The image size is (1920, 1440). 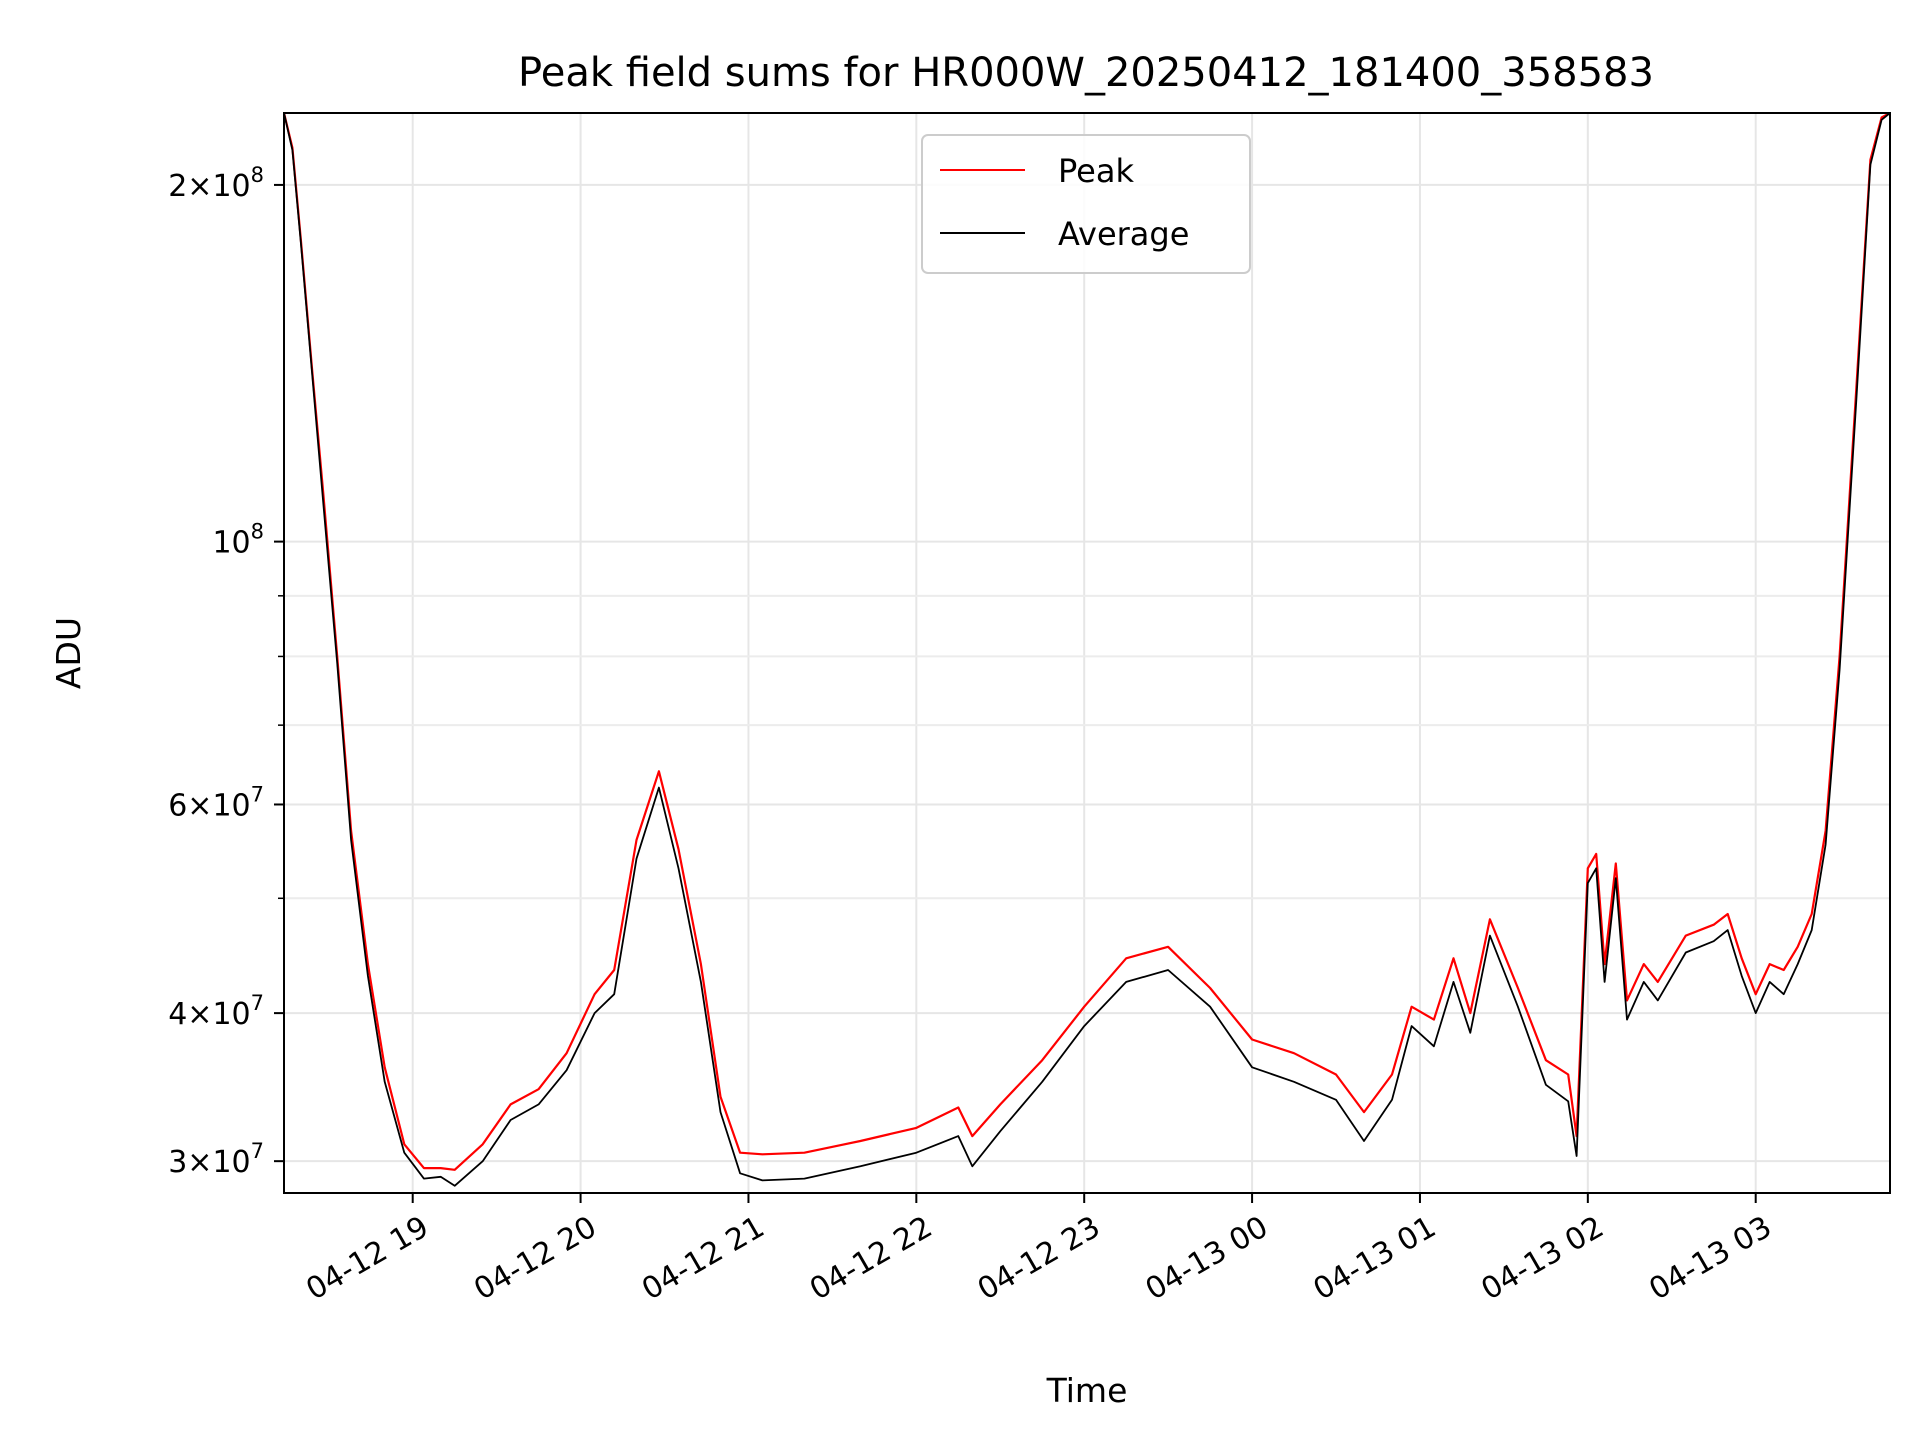 What do you see at coordinates (216, 802) in the screenshot?
I see `y-tick-label: 6×107` at bounding box center [216, 802].